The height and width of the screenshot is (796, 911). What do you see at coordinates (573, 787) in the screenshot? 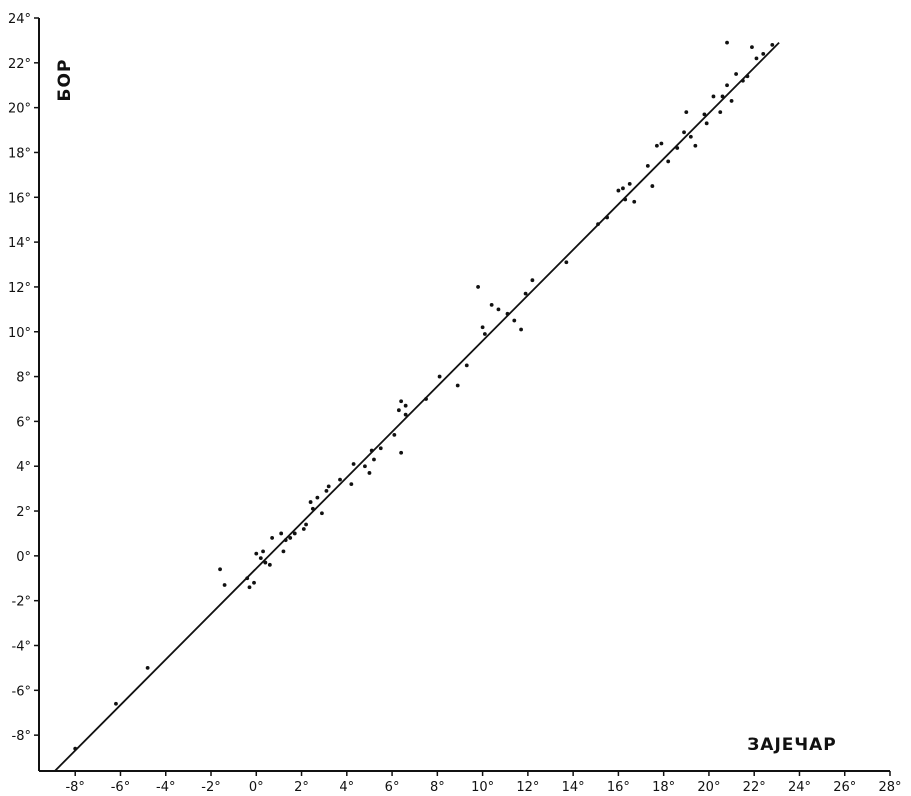
I see `x-tick-label: 14°` at bounding box center [573, 787].